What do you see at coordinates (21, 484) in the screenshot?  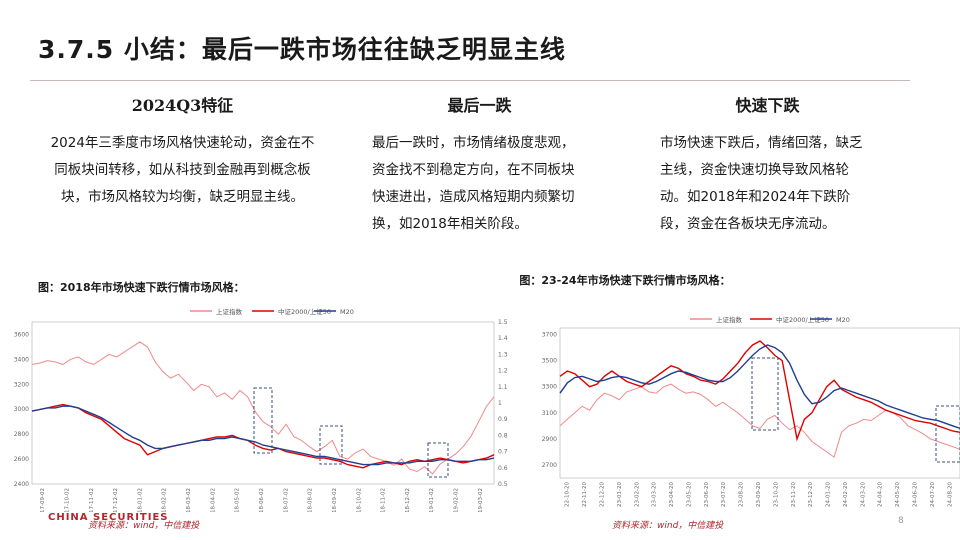 I see `y-tick-label-left: 2400` at bounding box center [21, 484].